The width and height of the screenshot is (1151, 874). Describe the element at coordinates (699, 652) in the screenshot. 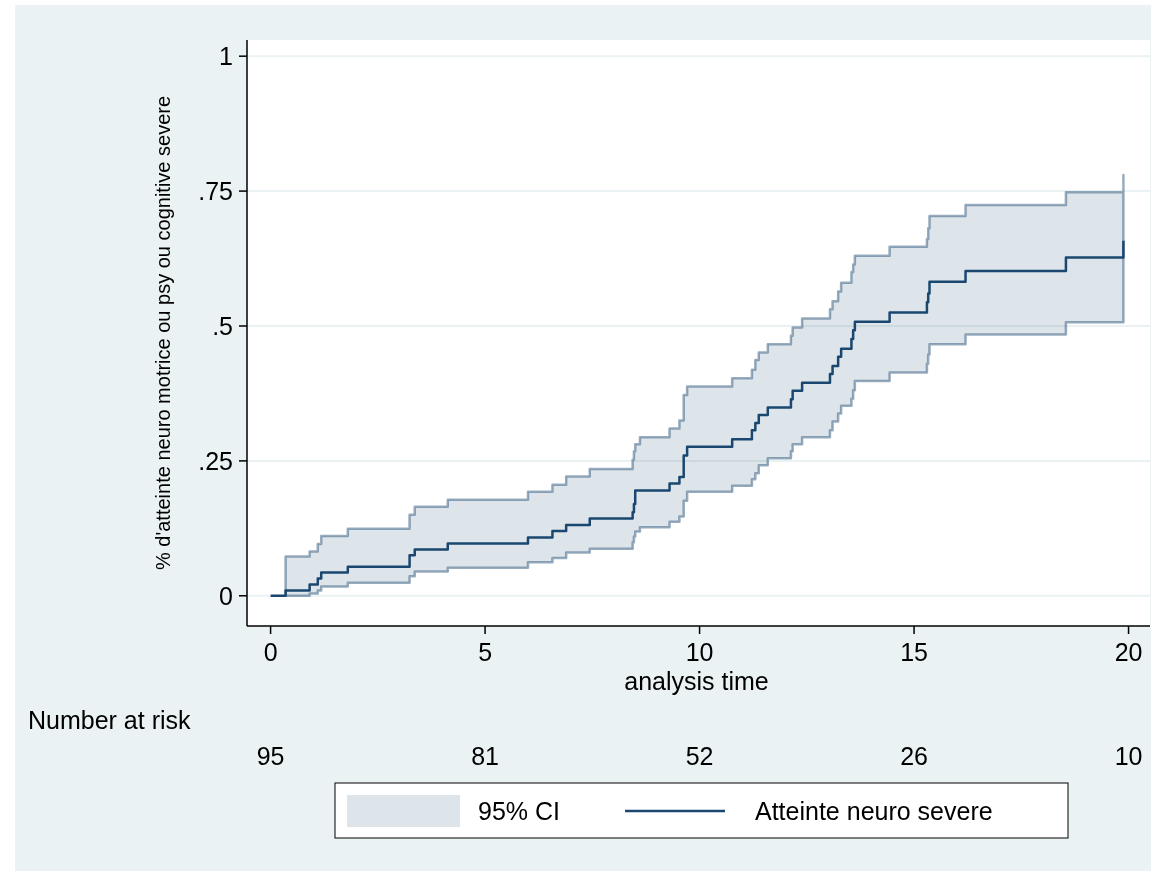

I see `x-tick-label: 10` at that location.